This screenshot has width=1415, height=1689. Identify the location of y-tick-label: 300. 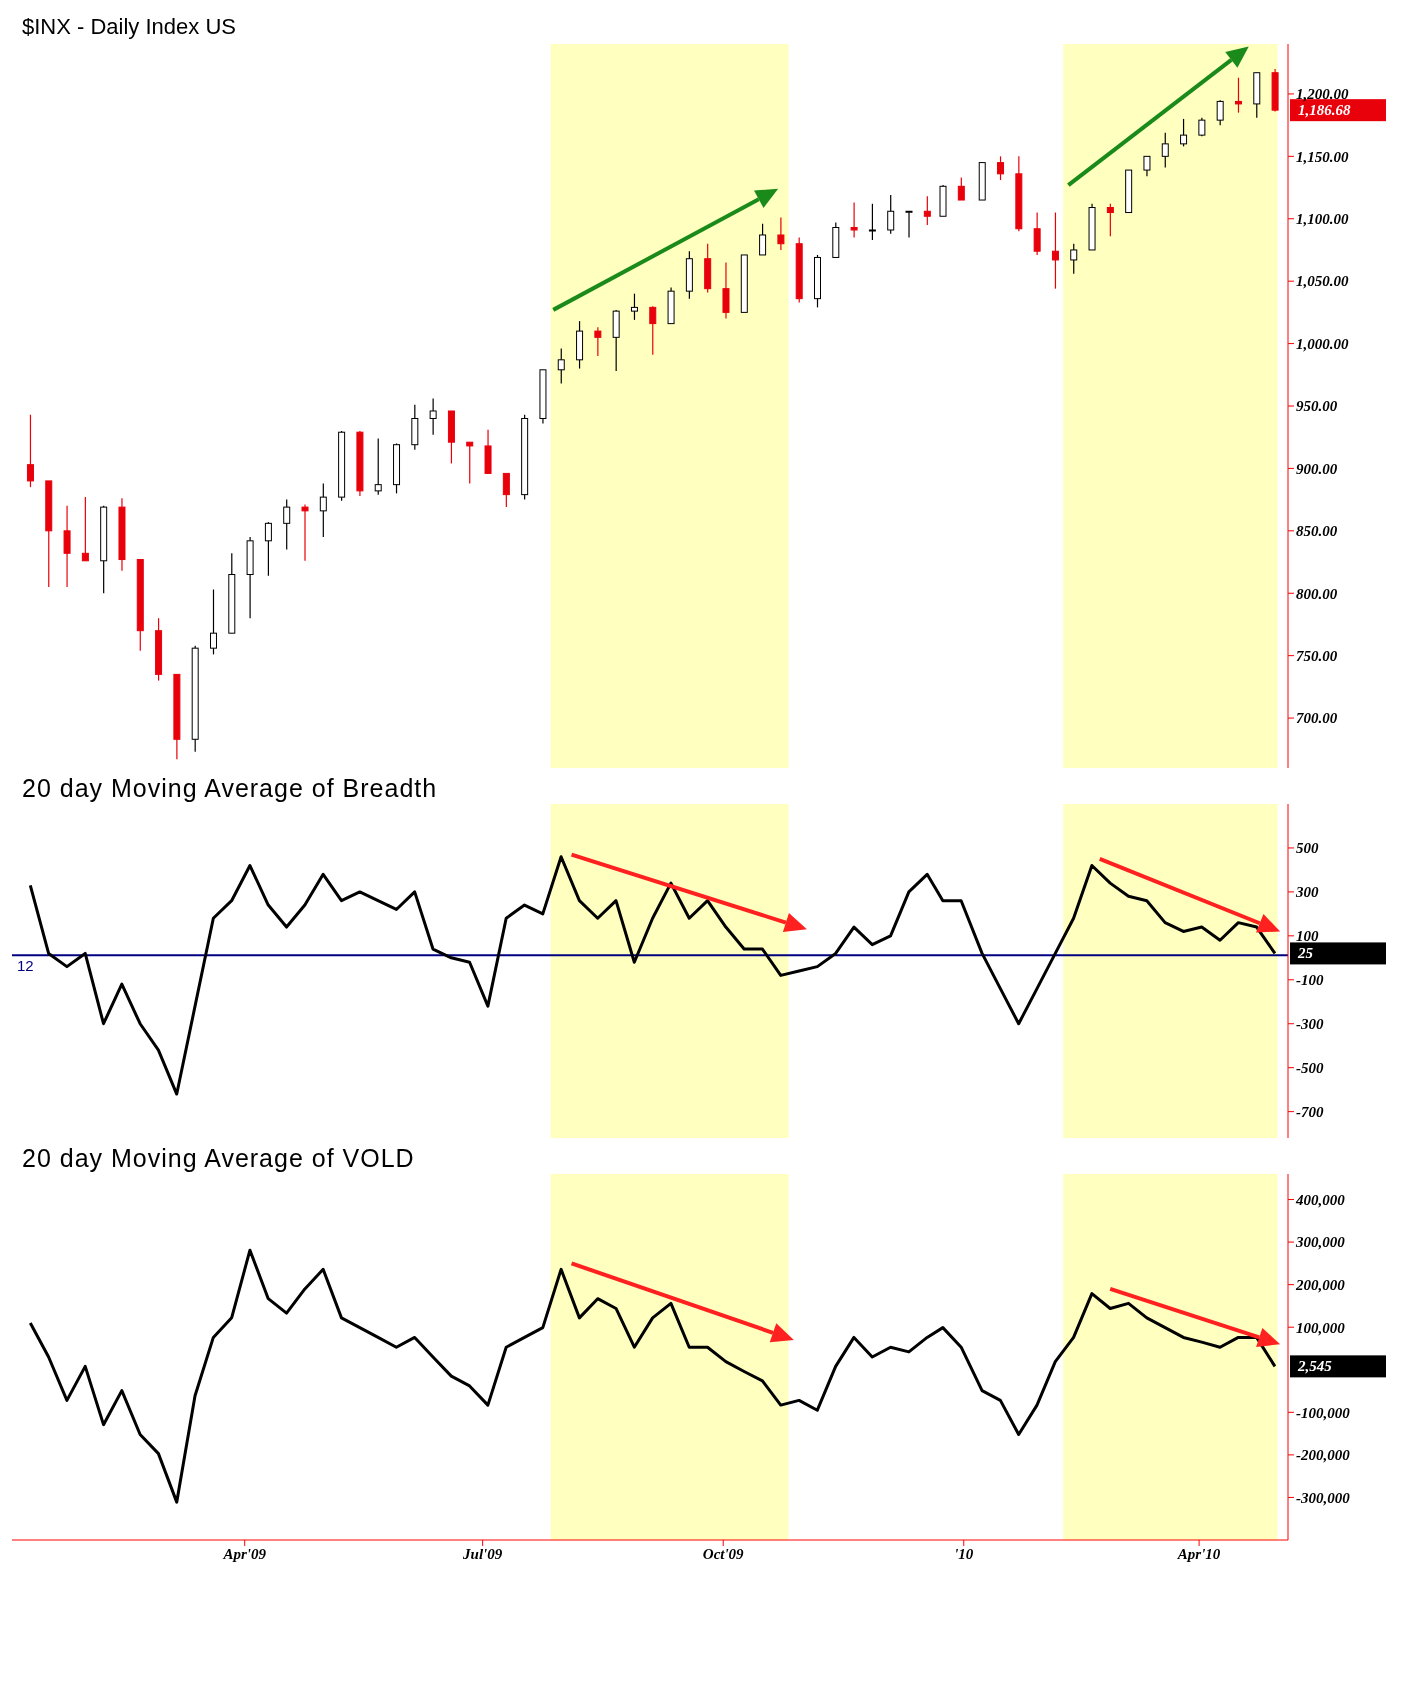
(1307, 892).